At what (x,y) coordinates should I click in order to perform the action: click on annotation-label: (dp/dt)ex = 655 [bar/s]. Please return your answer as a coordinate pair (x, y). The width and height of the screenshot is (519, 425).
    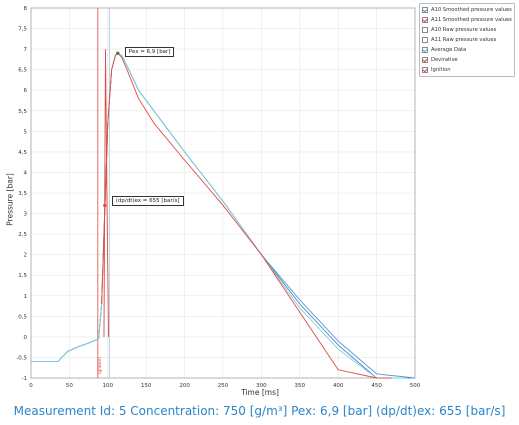
    Looking at the image, I should click on (147, 201).